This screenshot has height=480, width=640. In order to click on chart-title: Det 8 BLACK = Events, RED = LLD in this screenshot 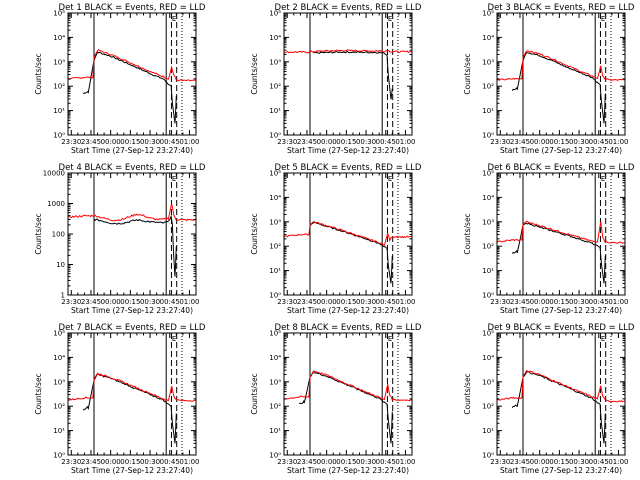, I will do `click(348, 328)`.